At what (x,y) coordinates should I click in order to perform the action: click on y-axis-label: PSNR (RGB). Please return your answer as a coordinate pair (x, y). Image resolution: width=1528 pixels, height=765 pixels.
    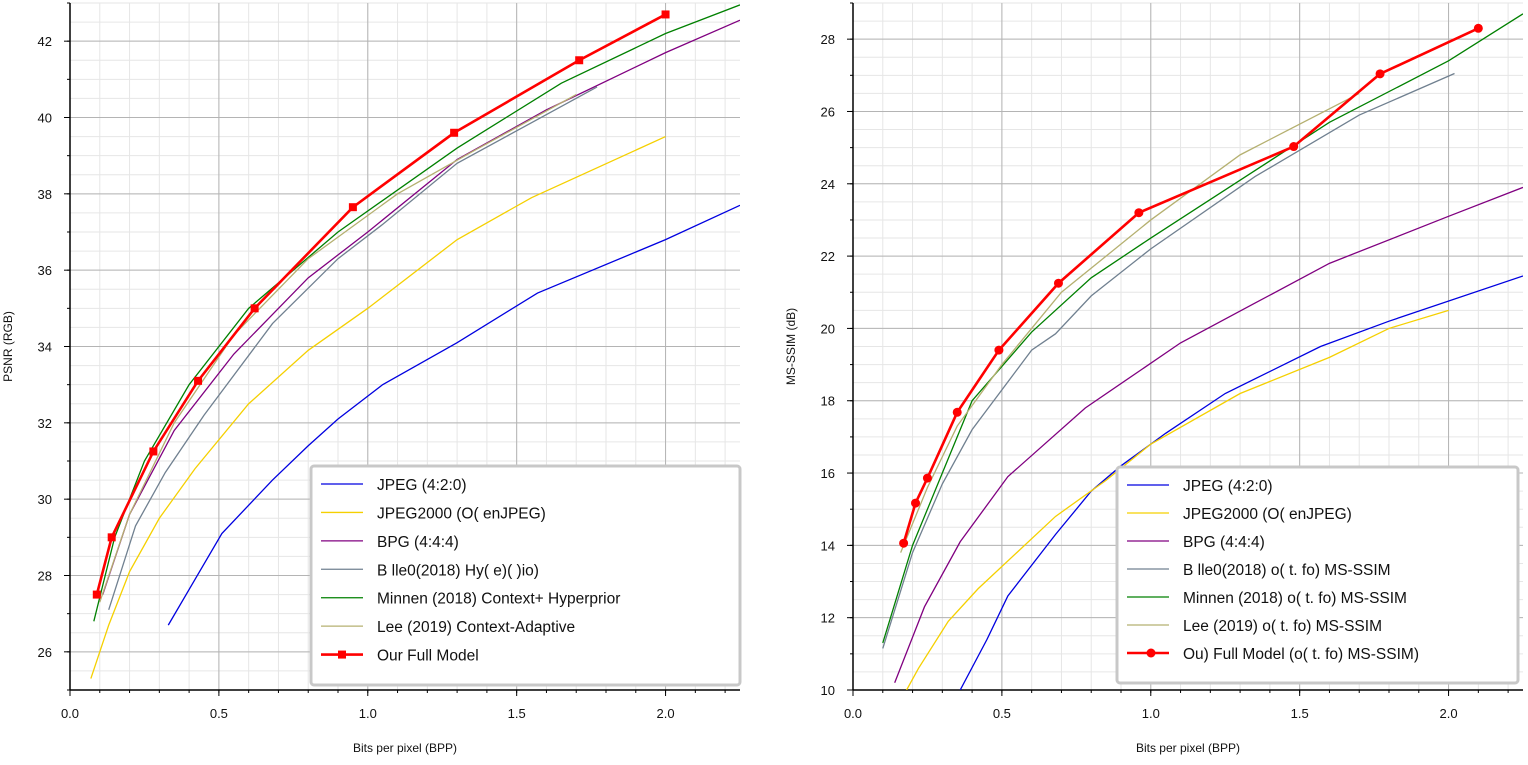
    Looking at the image, I should click on (8, 346).